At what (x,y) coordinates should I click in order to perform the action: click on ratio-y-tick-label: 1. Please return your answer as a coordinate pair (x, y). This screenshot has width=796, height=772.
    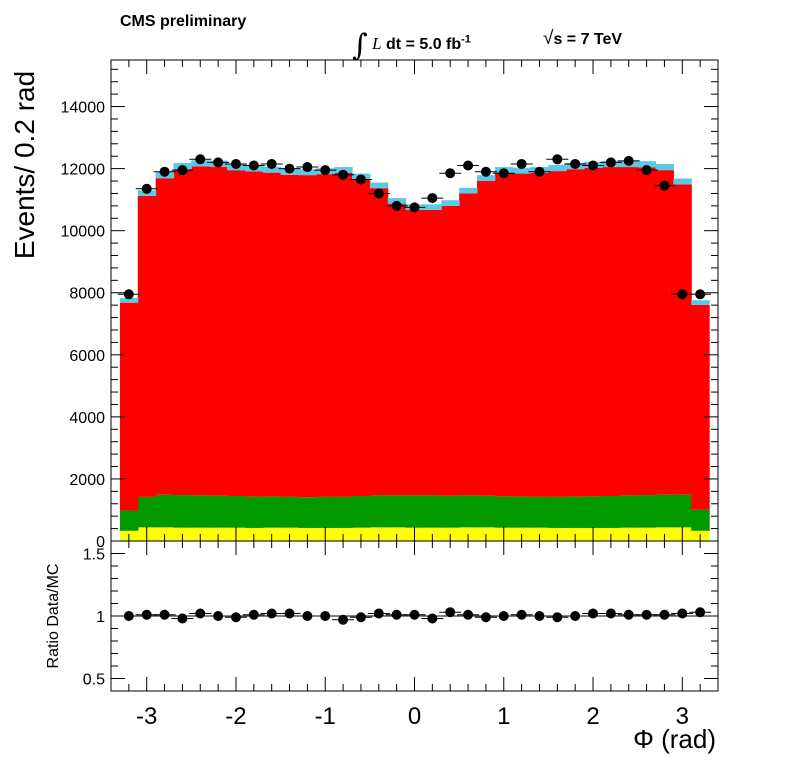
    Looking at the image, I should click on (100, 617).